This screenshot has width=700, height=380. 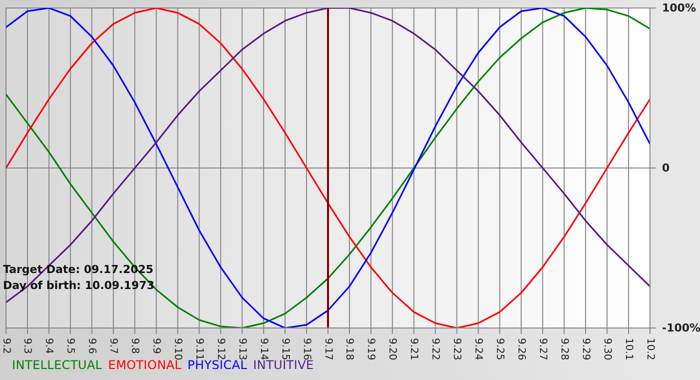 I want to click on x-tick-label: 9.28, so click(x=564, y=349).